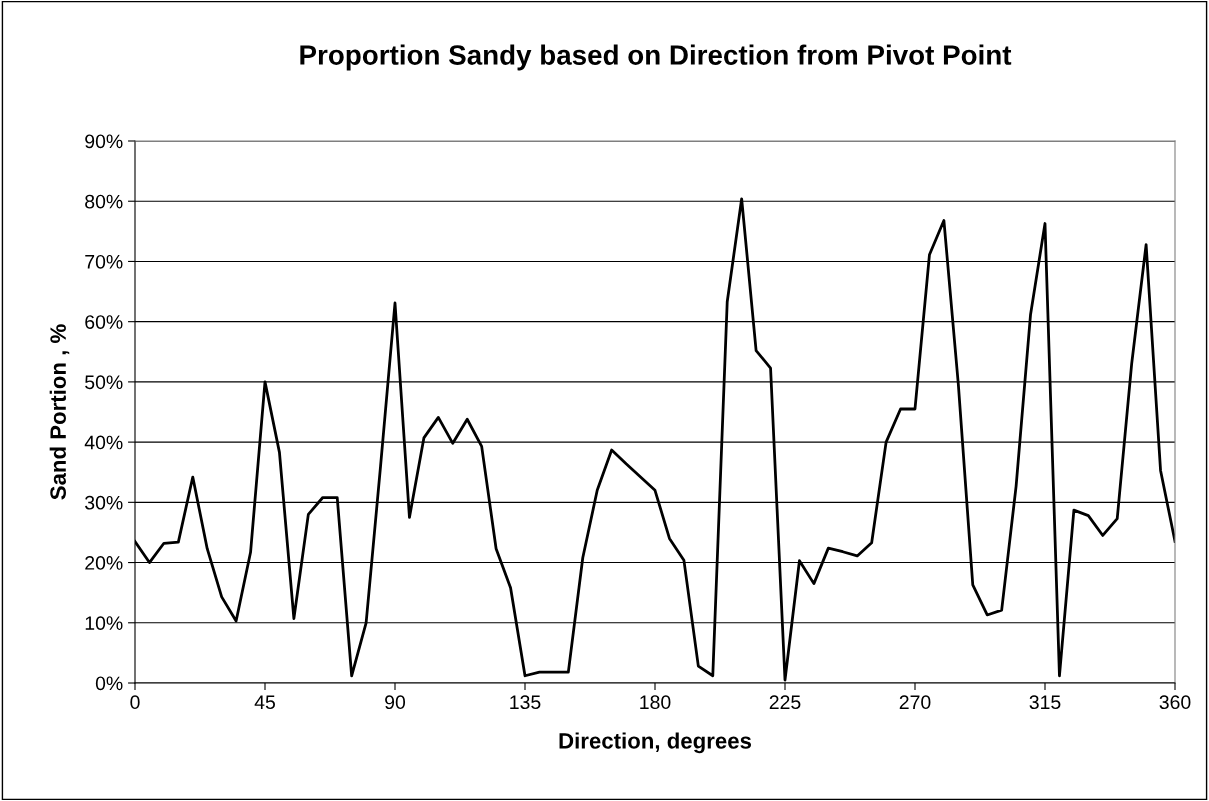 Image resolution: width=1209 pixels, height=801 pixels. I want to click on y-axis-title: Sand Portion , %, so click(59, 412).